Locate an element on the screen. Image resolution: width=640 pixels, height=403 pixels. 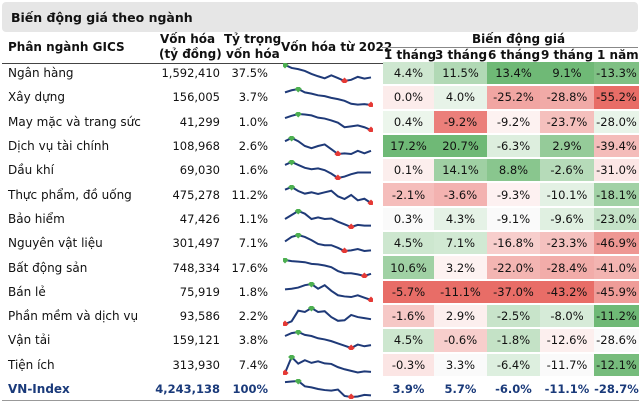
price-change-5: -28.6% is located at coordinates (616, 341).